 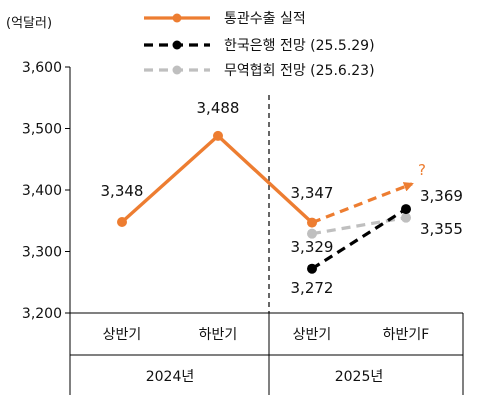 I want to click on y-tick-label: 3,400, so click(x=42, y=191).